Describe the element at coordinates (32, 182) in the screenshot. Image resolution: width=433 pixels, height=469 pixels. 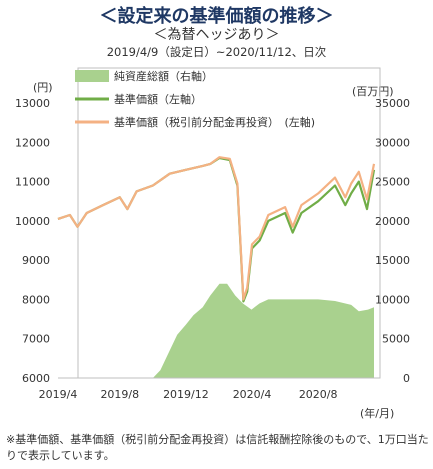
I see `left-tick-label: 11000` at that location.